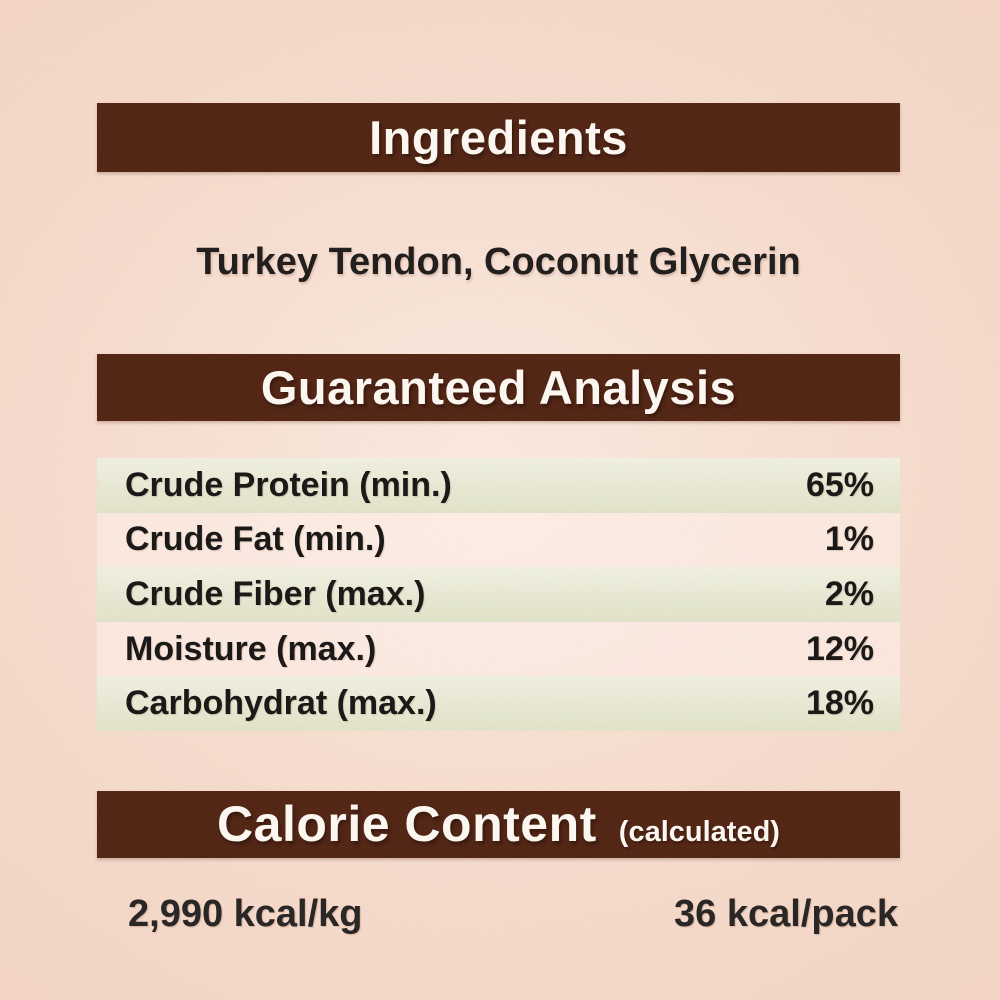  What do you see at coordinates (498, 540) in the screenshot?
I see `table-row-crude-fat: Crude Fat (min.) 1%` at bounding box center [498, 540].